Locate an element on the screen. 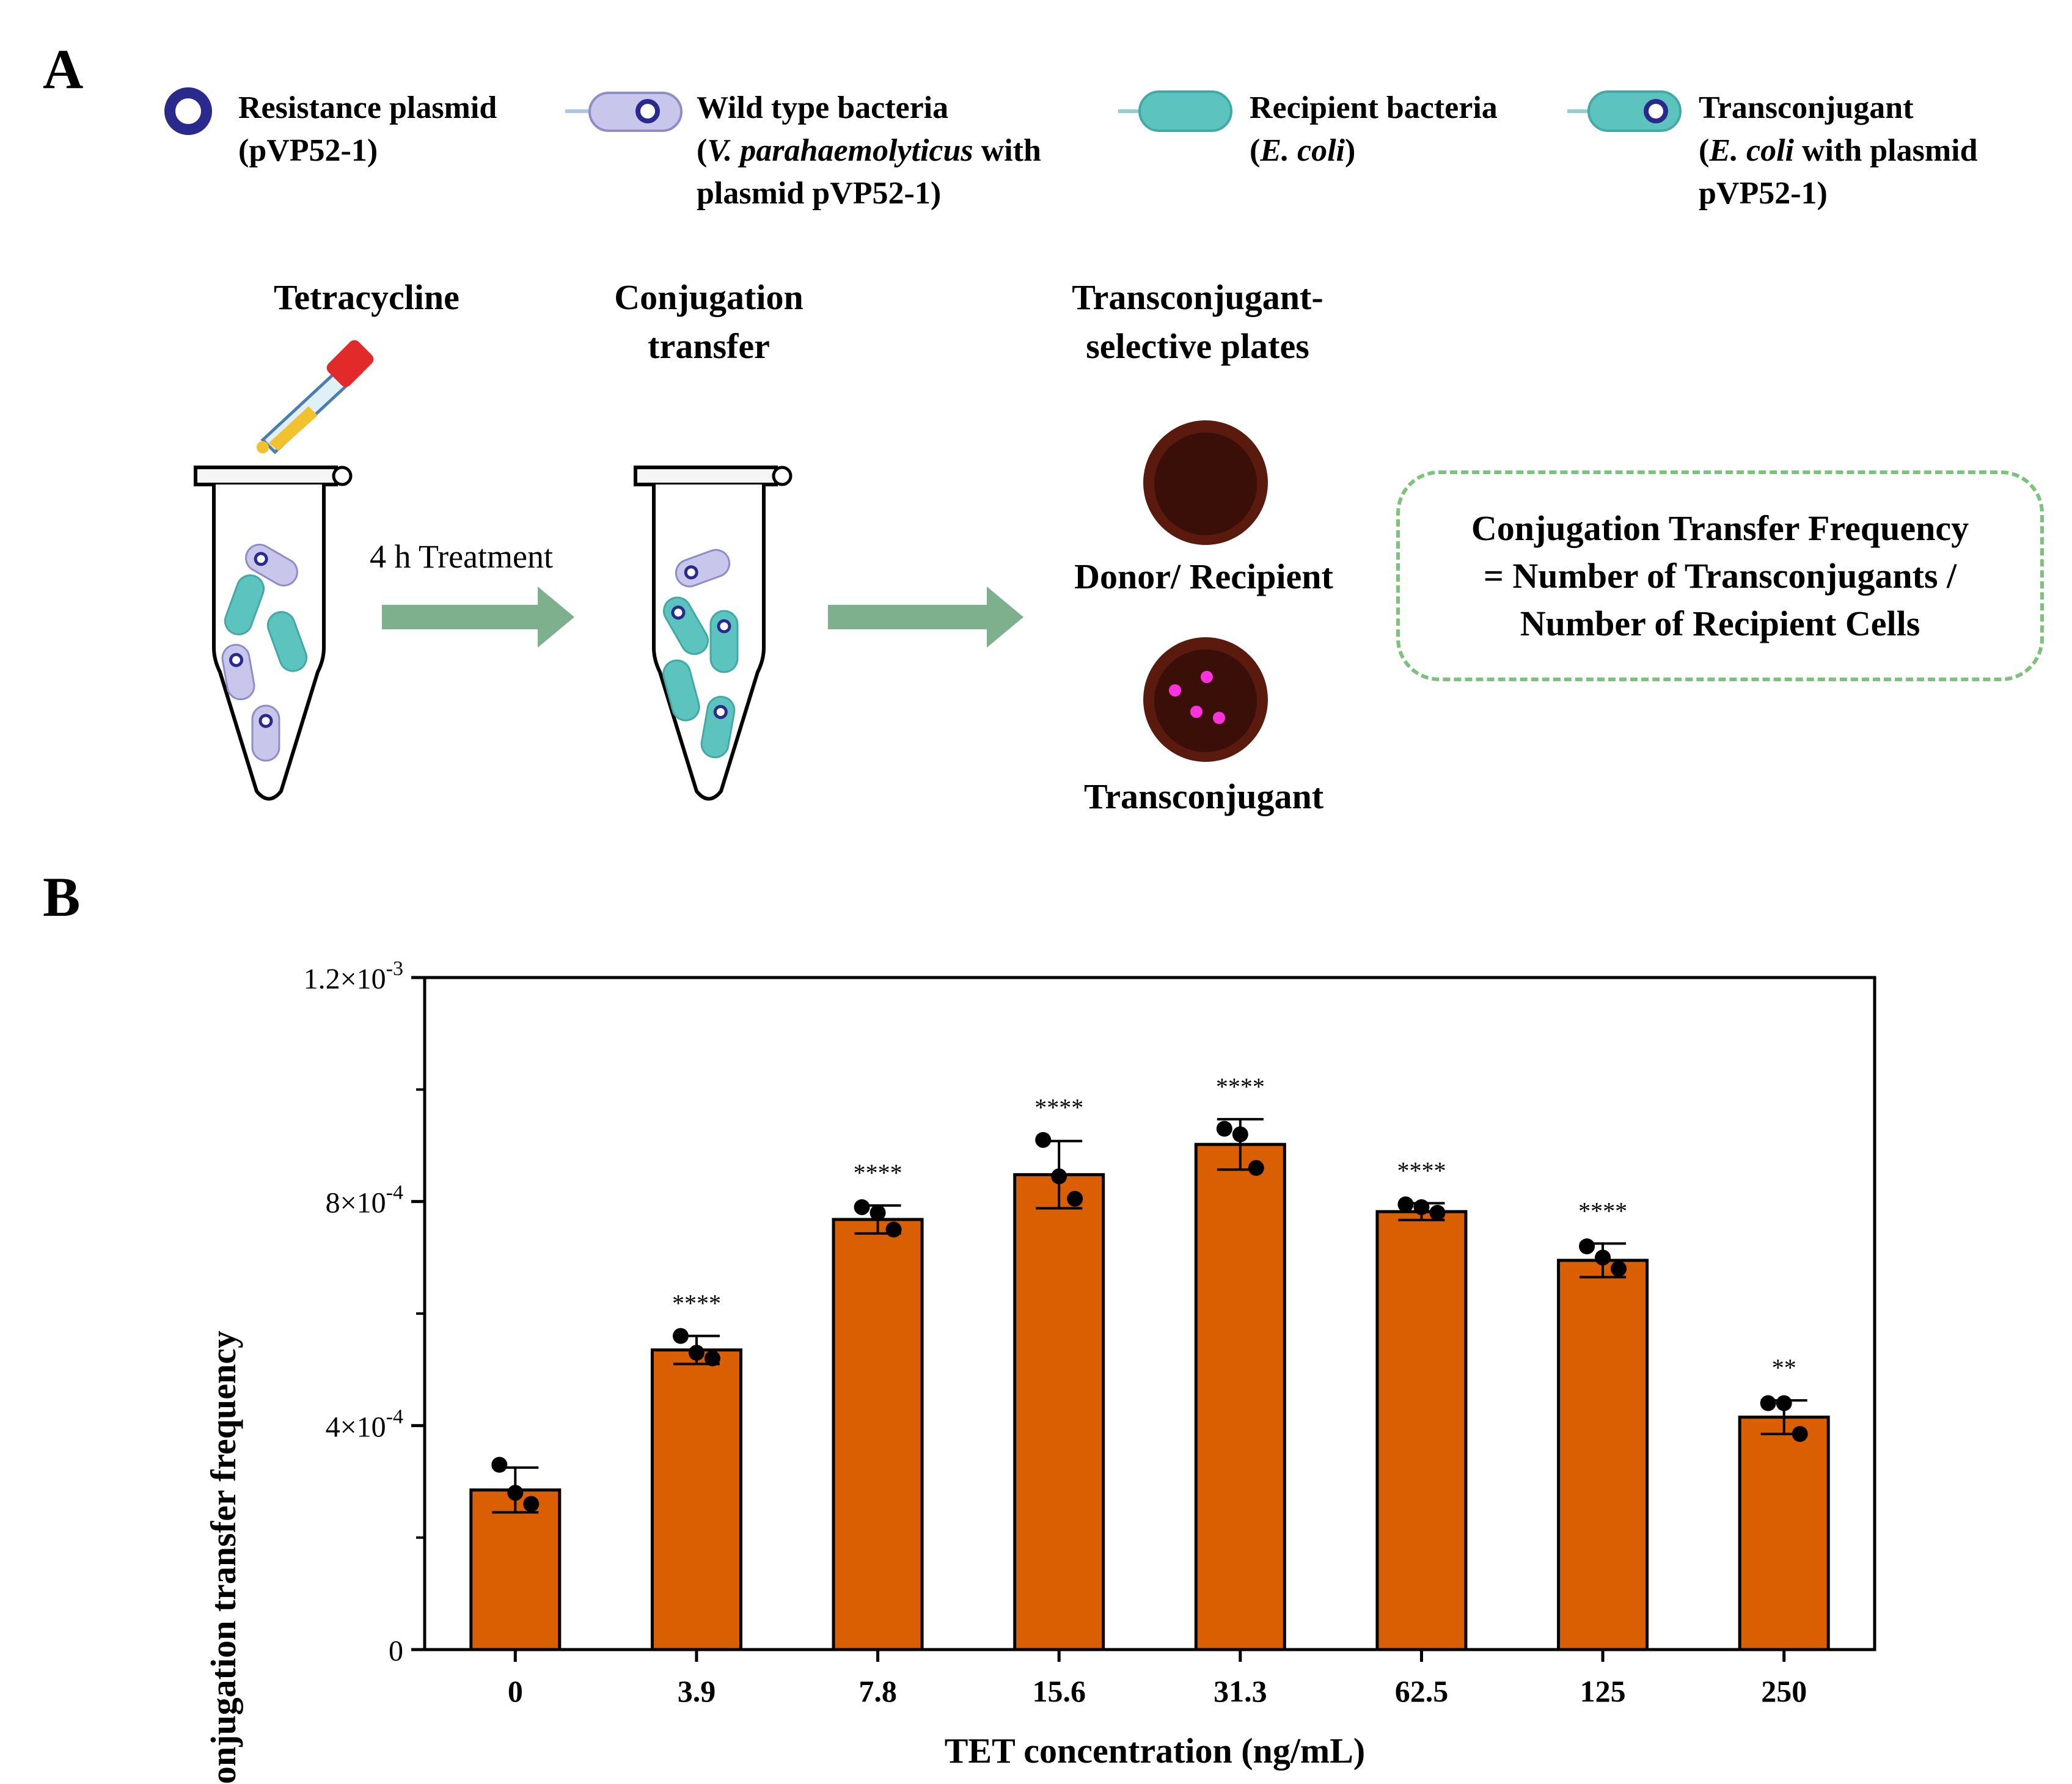  arrow-1-icon is located at coordinates (478, 618).